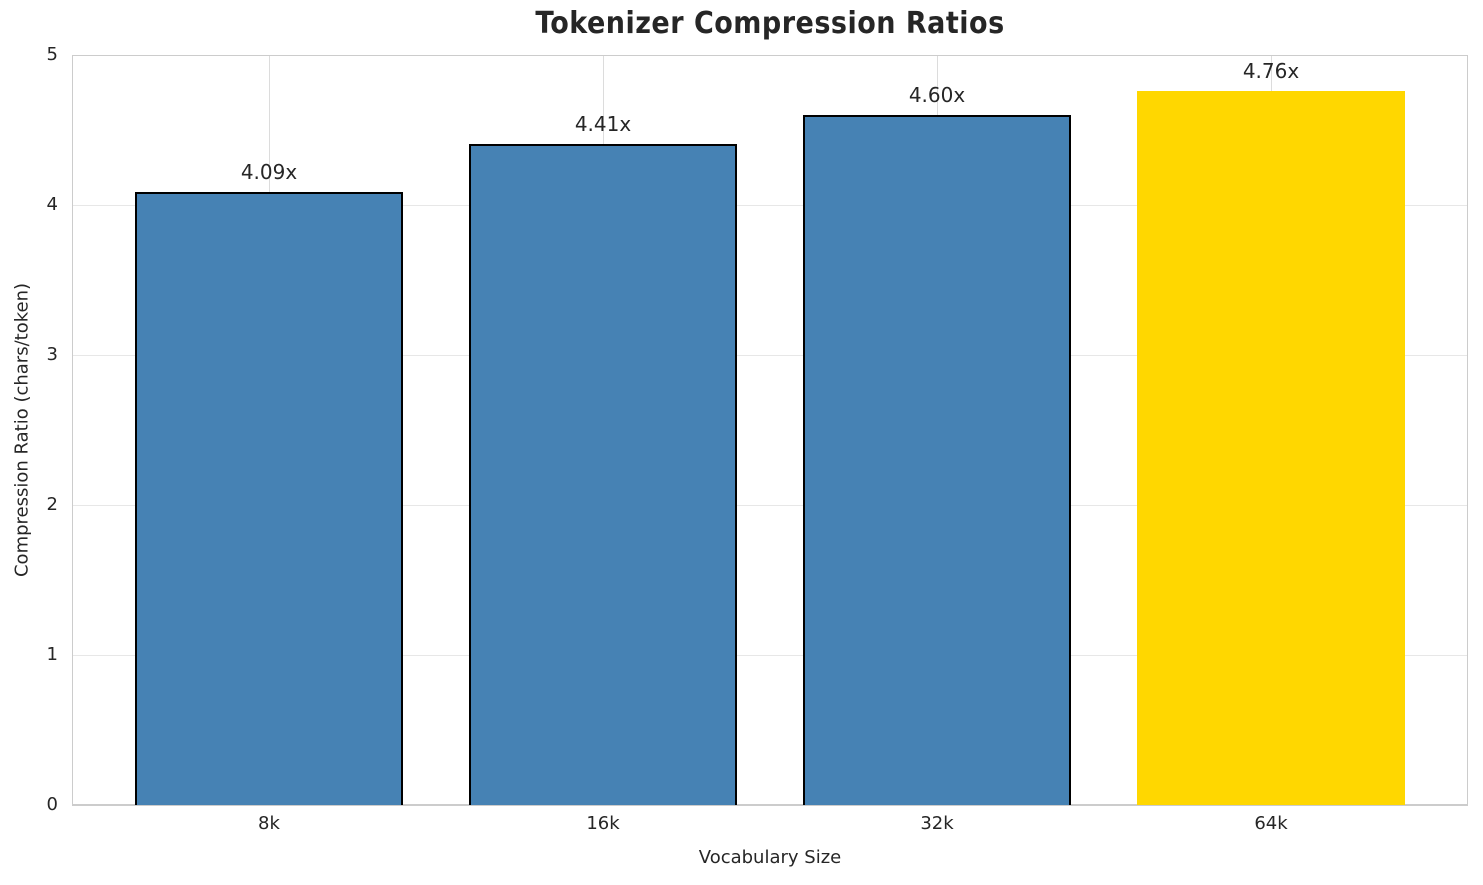  I want to click on y-tick-label: 0, so click(52, 804).